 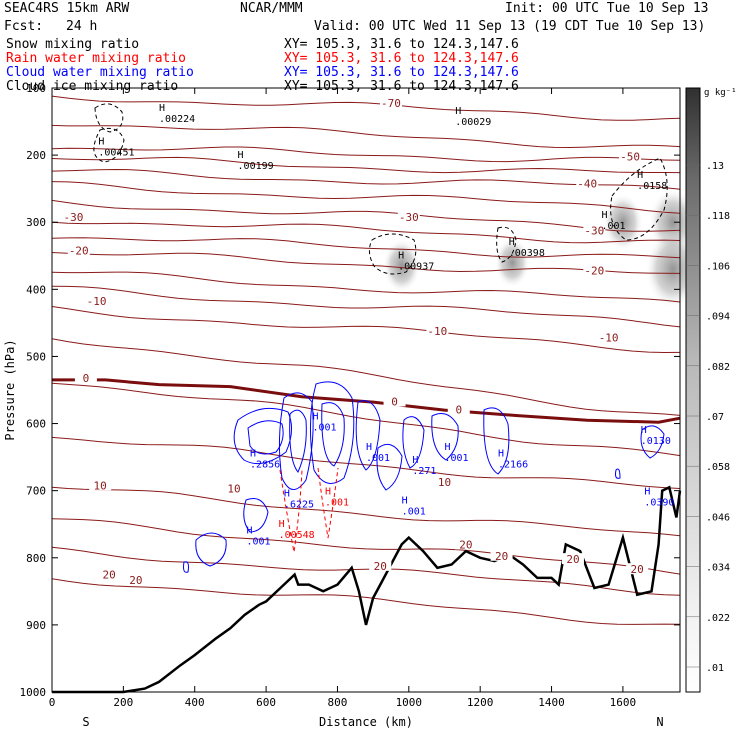 I want to click on field-name-rain: Rain water mixing ratio, so click(x=96, y=58).